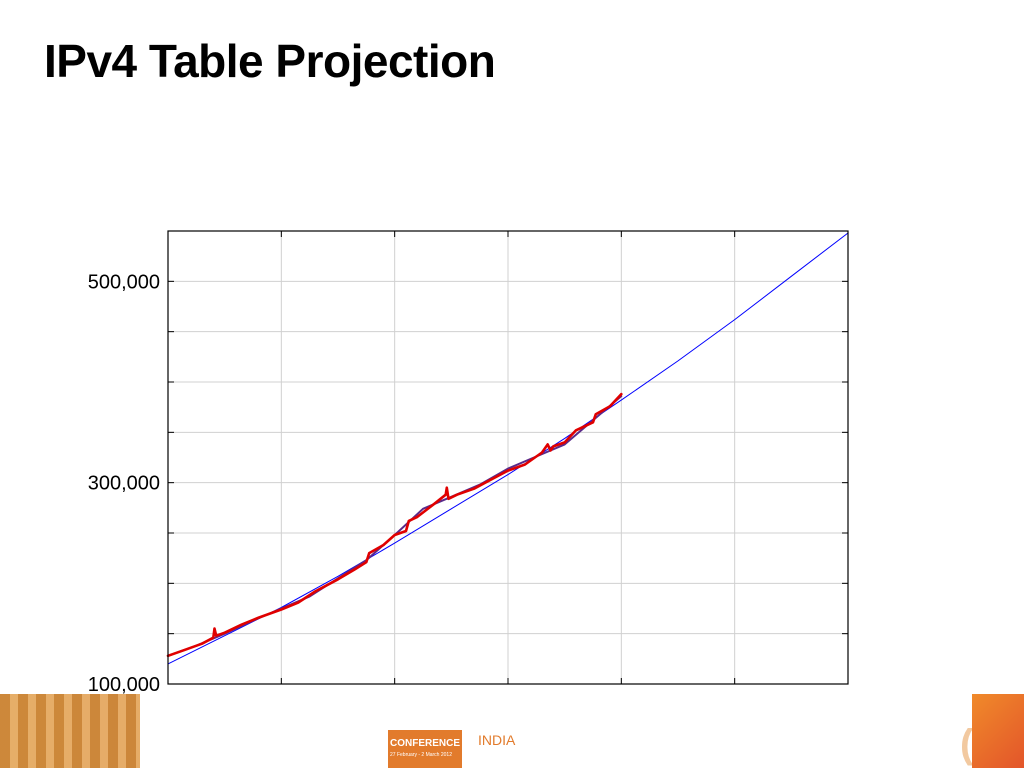  What do you see at coordinates (124, 484) in the screenshot?
I see `y-tick-label: 300,000` at bounding box center [124, 484].